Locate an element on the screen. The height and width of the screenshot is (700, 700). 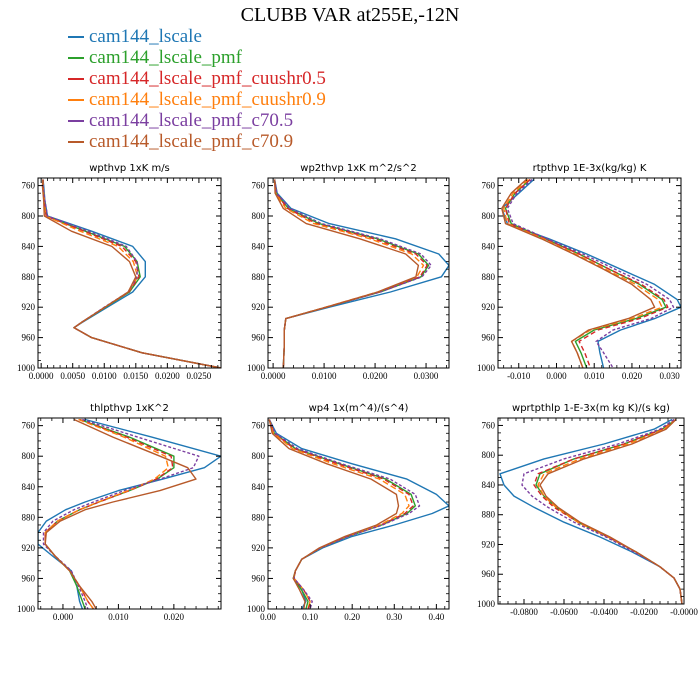
x-tick-label: 0.0250 is located at coordinates (199, 376).